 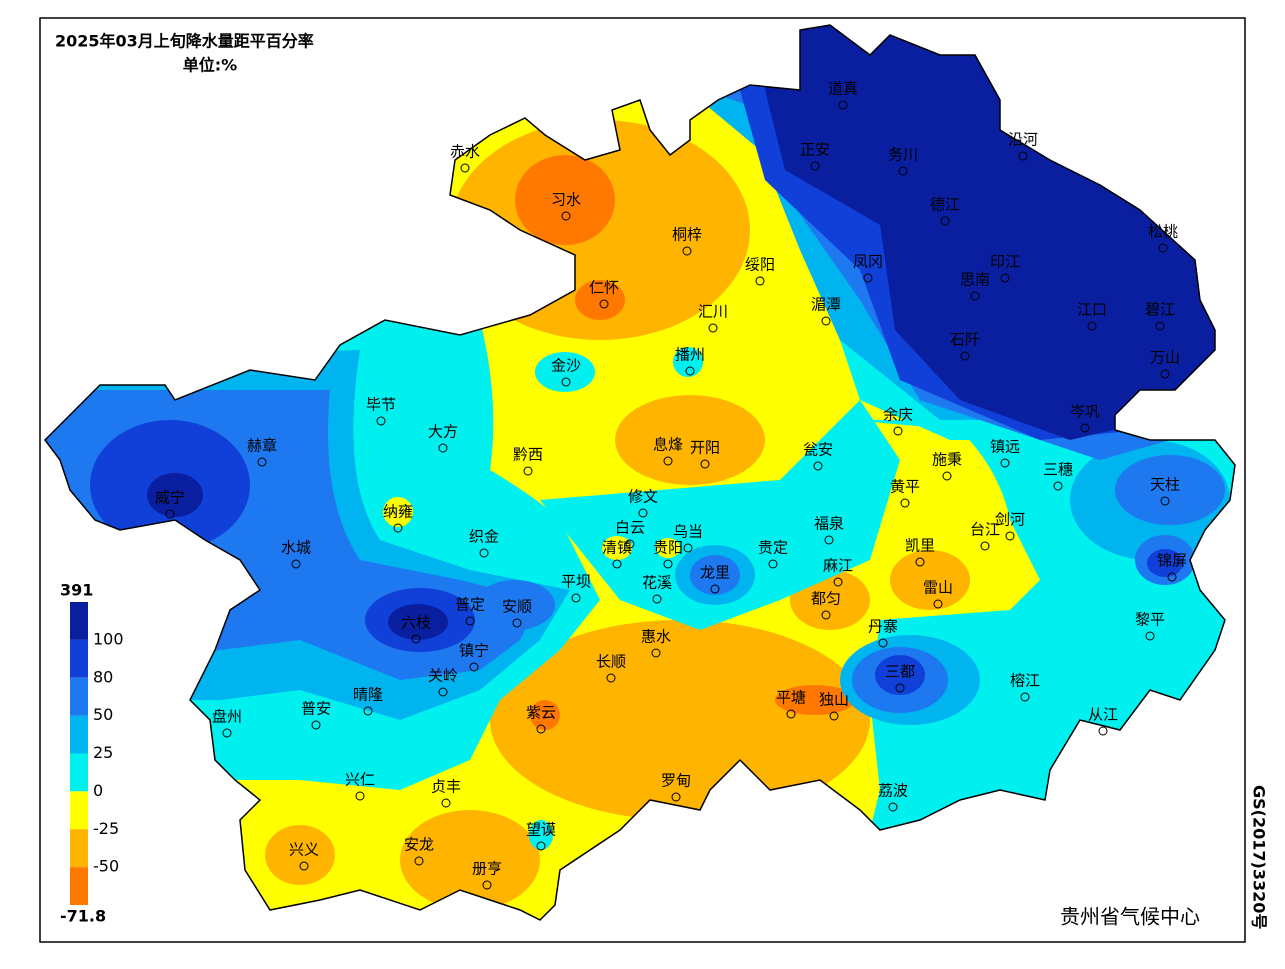 What do you see at coordinates (576, 582) in the screenshot?
I see `station-label: 平坝` at bounding box center [576, 582].